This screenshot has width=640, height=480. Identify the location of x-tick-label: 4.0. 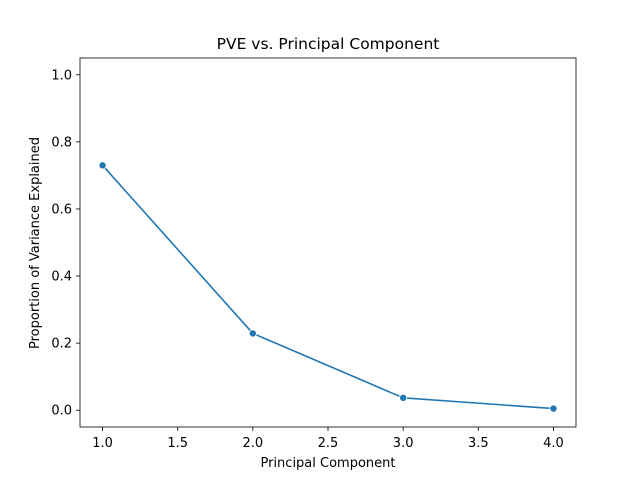
(553, 443).